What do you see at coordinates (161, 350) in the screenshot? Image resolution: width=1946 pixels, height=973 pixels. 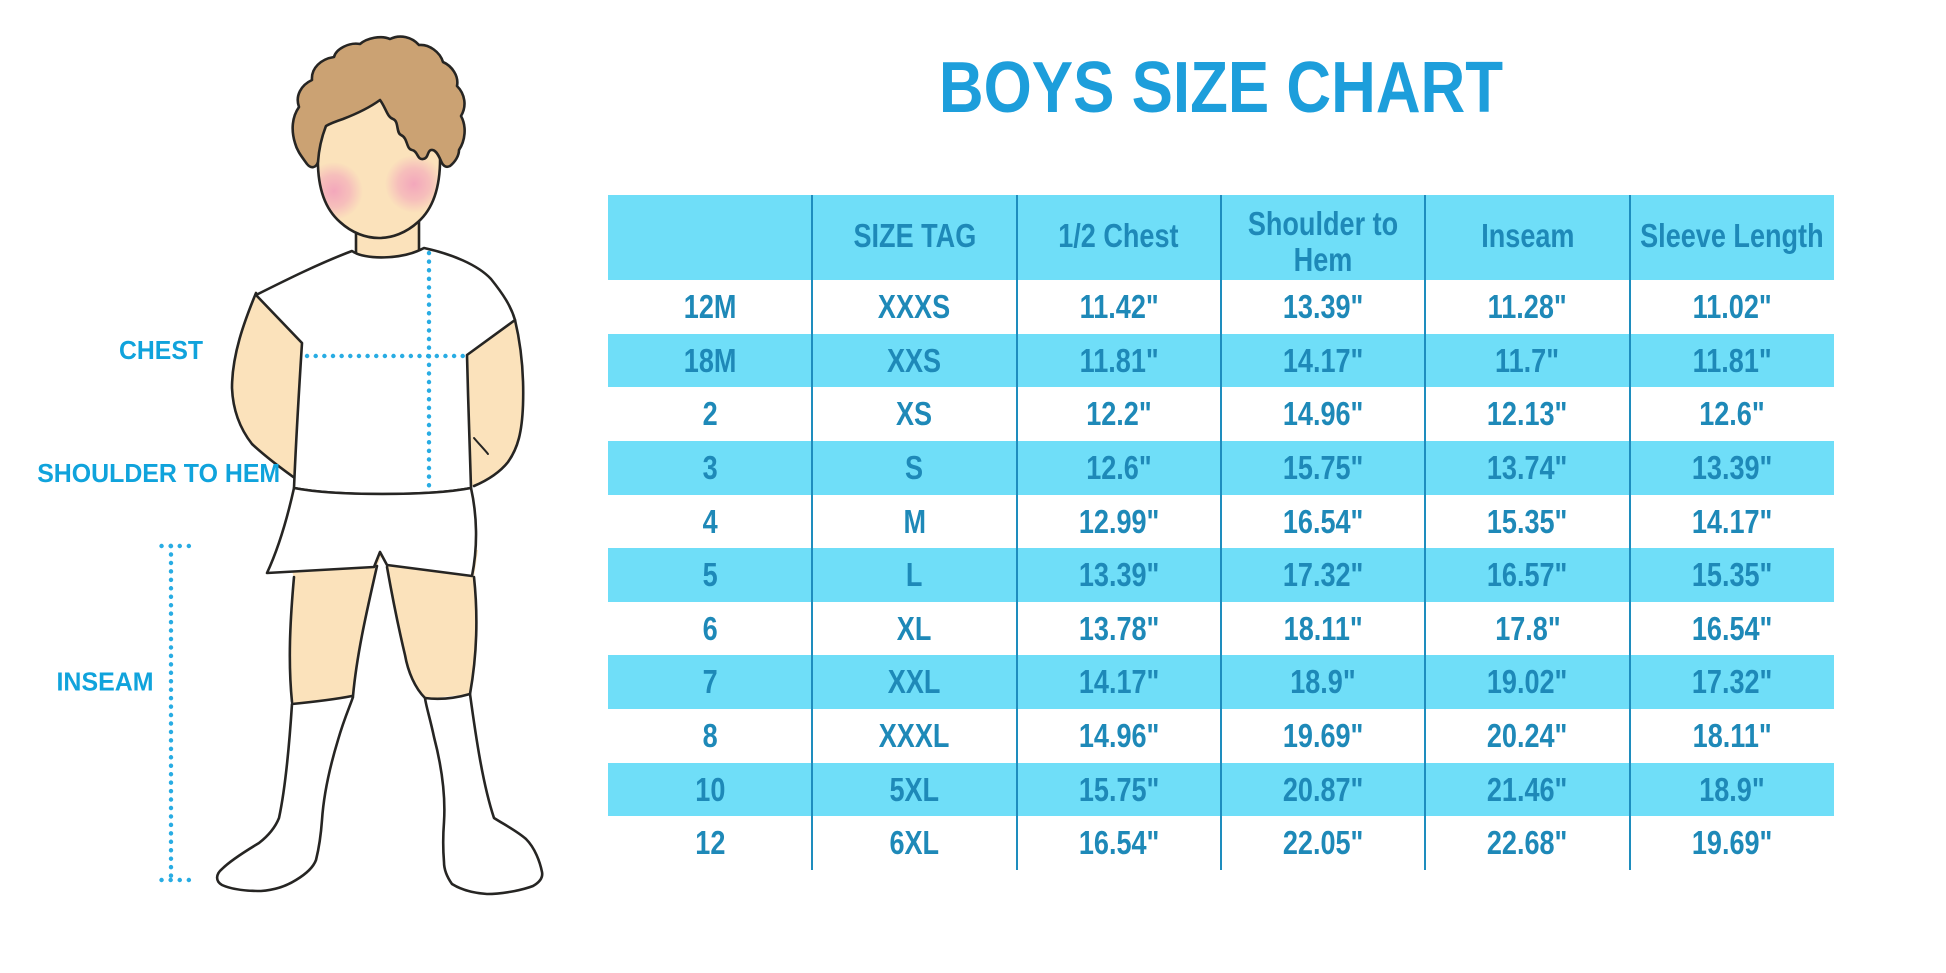 I see `svg-text: CHEST` at bounding box center [161, 350].